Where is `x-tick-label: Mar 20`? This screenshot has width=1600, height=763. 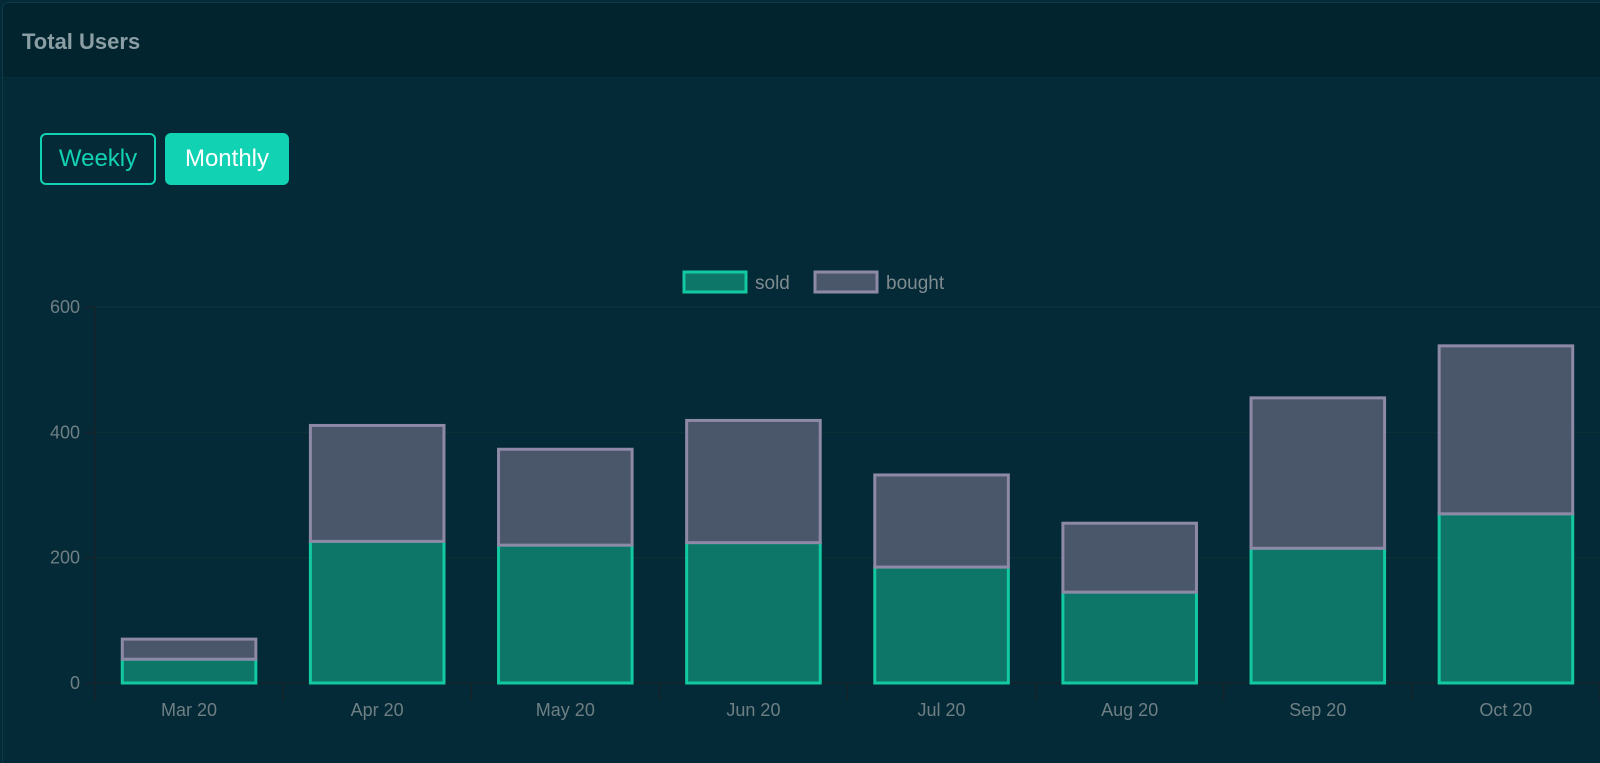 x-tick-label: Mar 20 is located at coordinates (189, 710).